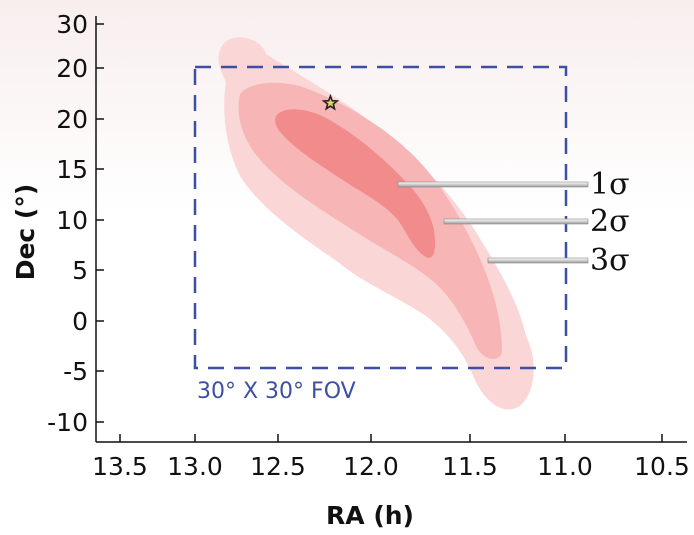 The height and width of the screenshot is (535, 694). What do you see at coordinates (516, 221) in the screenshot?
I see `sigma-2-leader` at bounding box center [516, 221].